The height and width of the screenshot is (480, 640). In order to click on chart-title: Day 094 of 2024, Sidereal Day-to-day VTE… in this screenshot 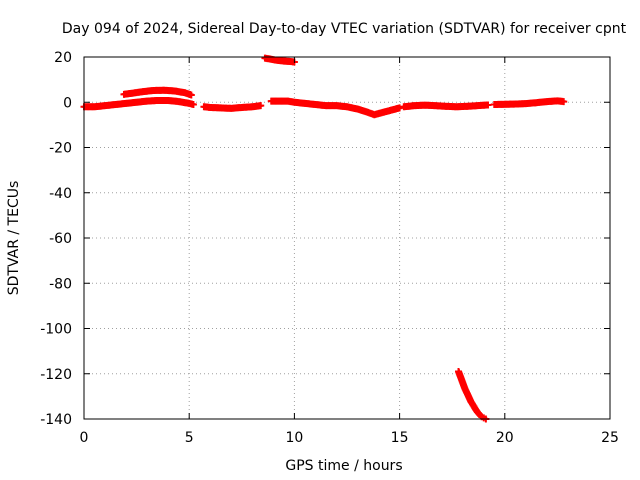, I will do `click(344, 29)`.